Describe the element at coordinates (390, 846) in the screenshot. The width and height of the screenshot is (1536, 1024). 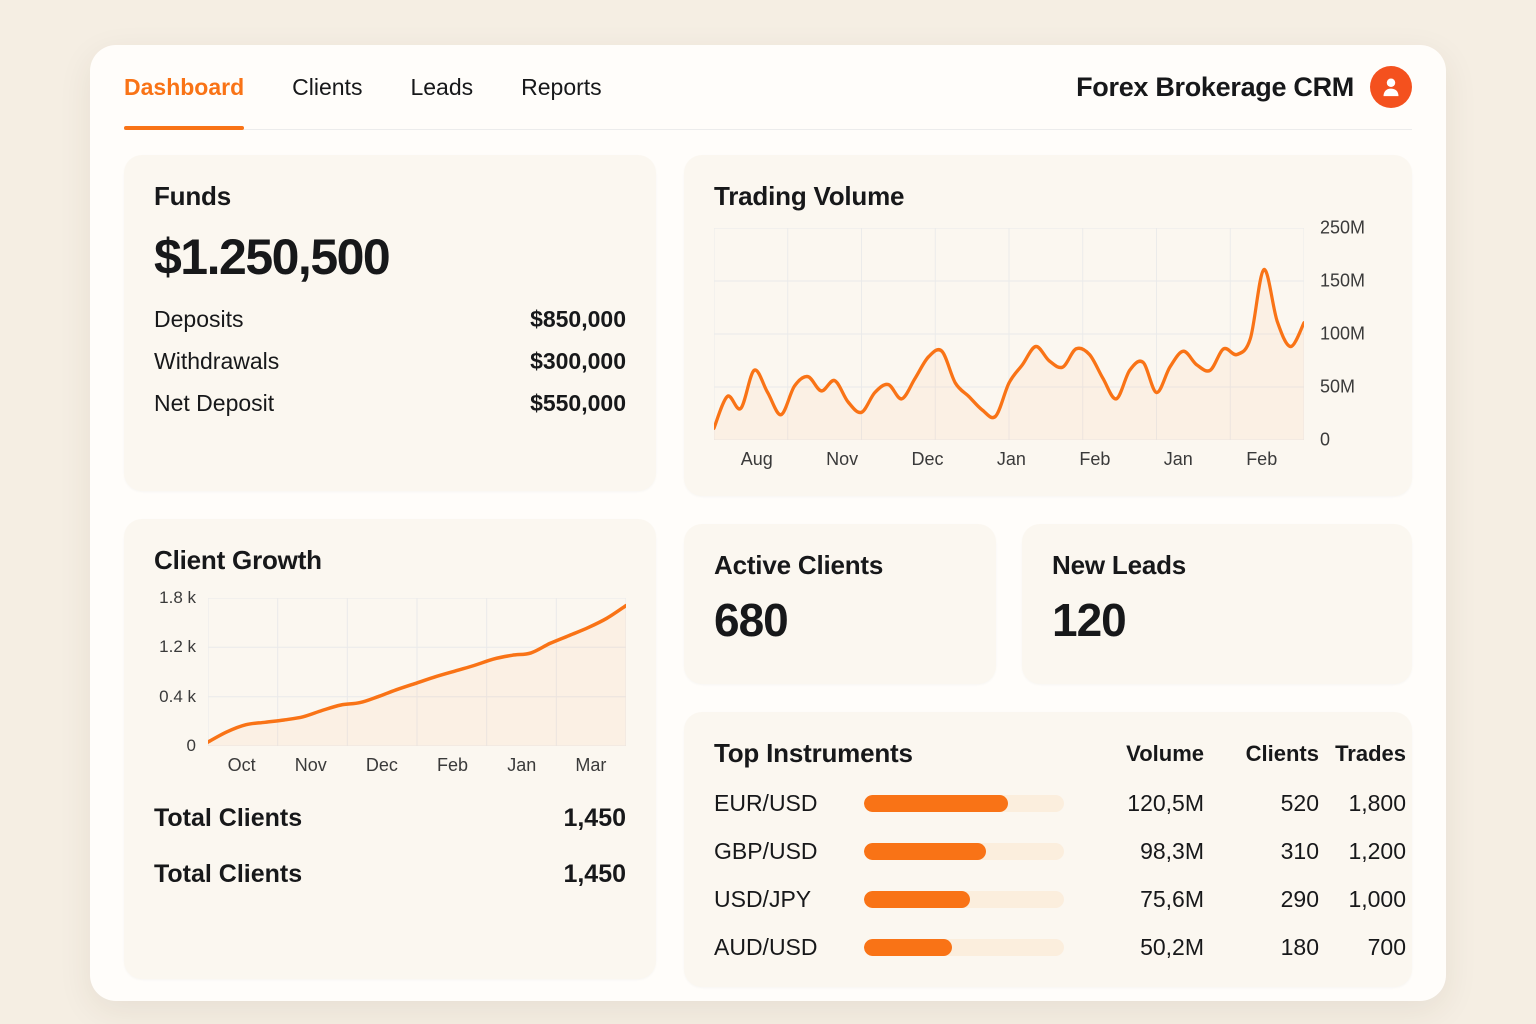
I see `client-growth-stats: Total Clients 1,450 Total Clients 1,450` at that location.